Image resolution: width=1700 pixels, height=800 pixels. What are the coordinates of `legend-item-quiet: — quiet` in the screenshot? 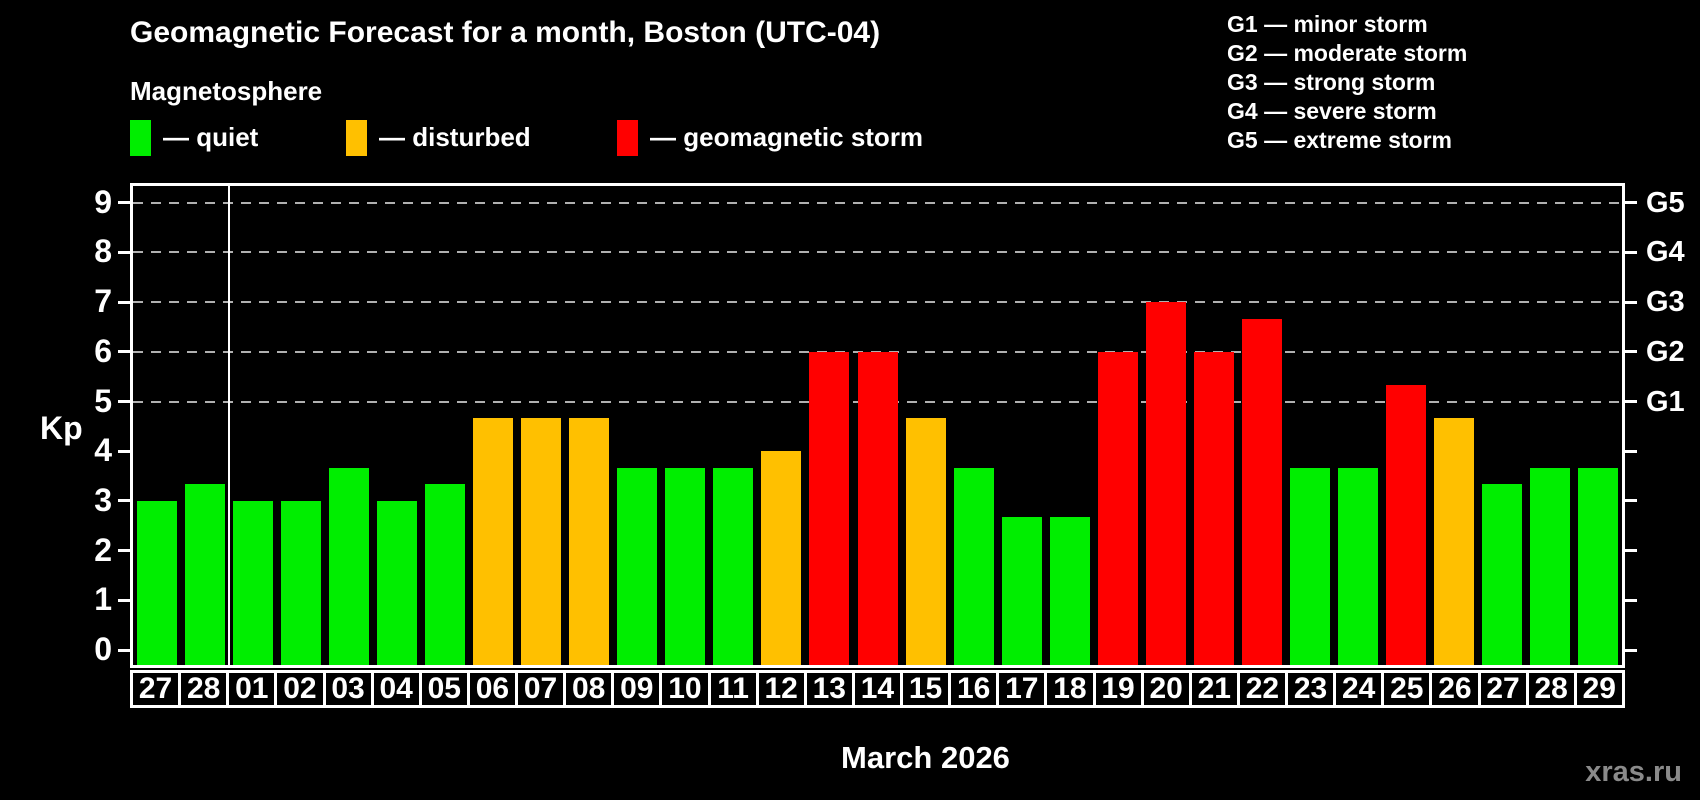 It's located at (194, 137).